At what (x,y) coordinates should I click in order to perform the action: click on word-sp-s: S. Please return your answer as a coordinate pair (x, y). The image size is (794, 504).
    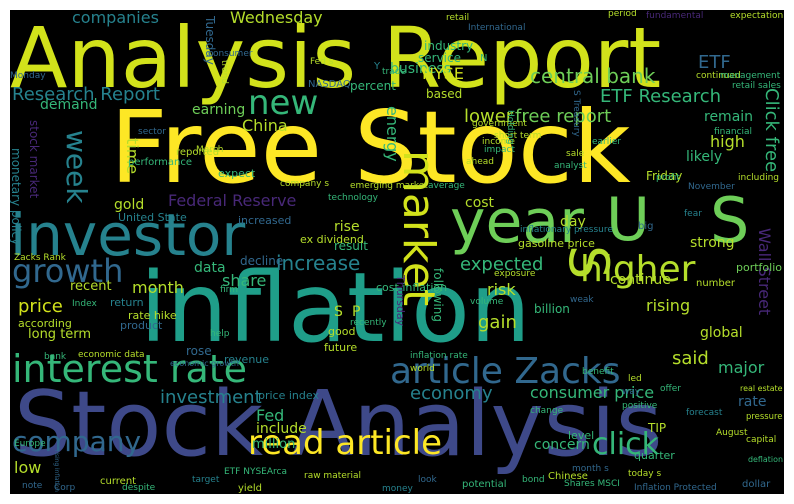
    Looking at the image, I should click on (338, 312).